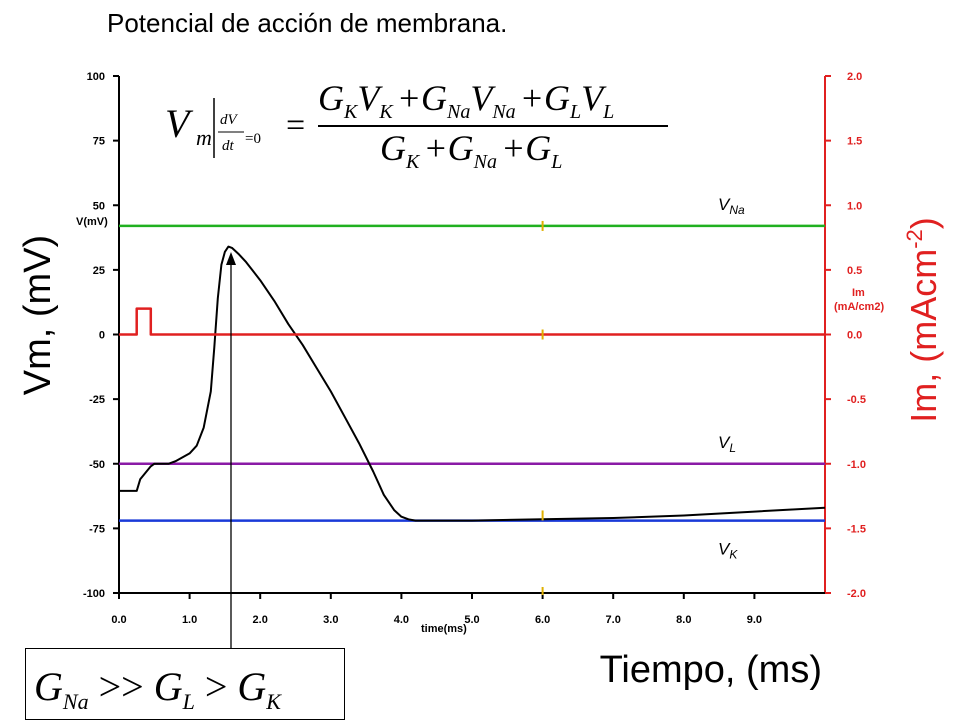  I want to click on ref-label-VNa: VNa, so click(731, 206).